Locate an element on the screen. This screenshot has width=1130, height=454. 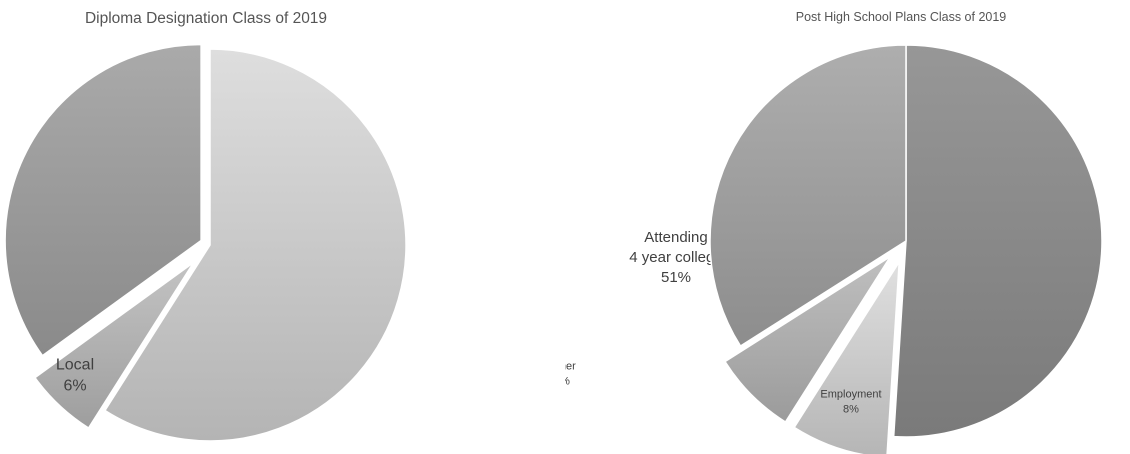
slice-name-label: 4 year college is located at coordinates (675, 257).